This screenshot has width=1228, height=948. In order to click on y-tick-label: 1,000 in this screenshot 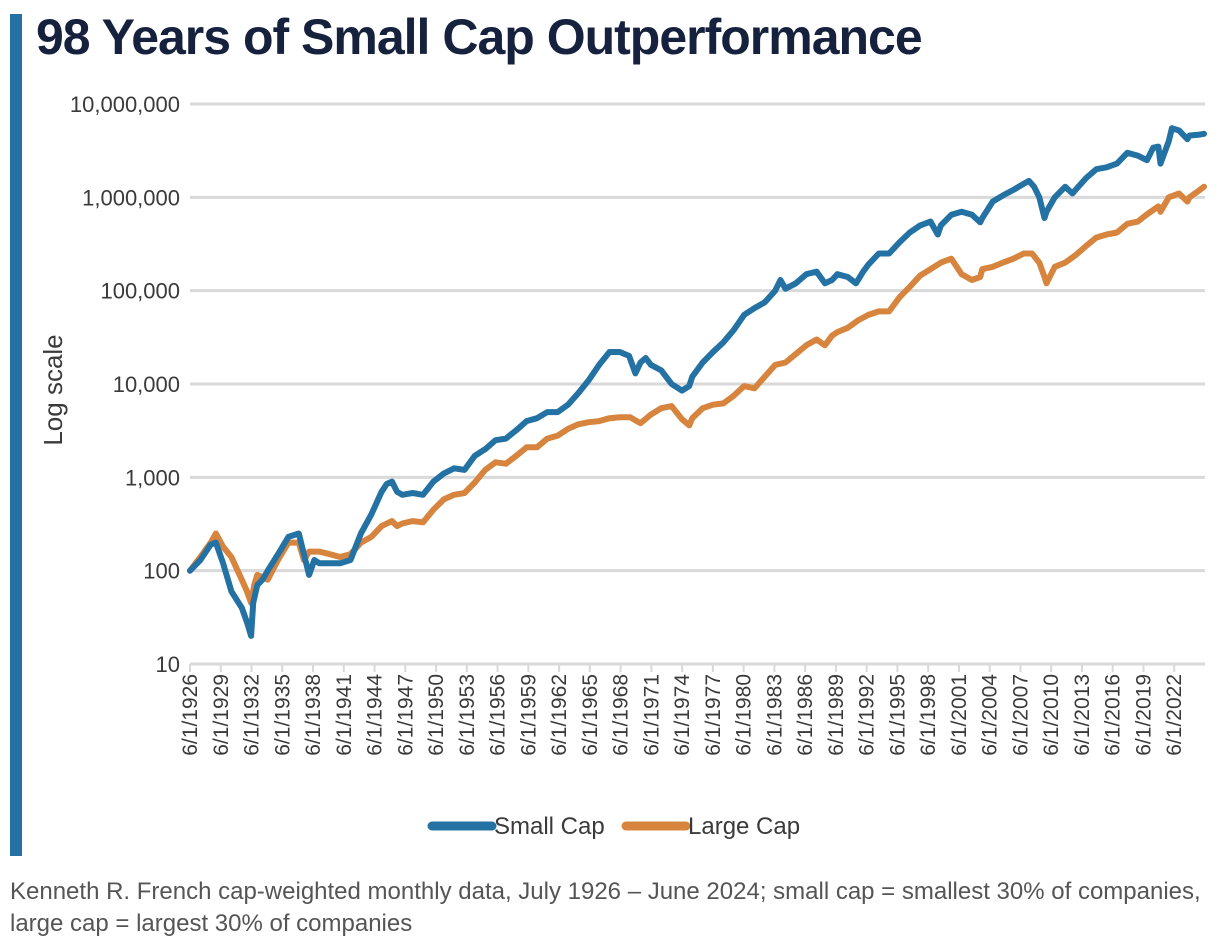, I will do `click(152, 477)`.